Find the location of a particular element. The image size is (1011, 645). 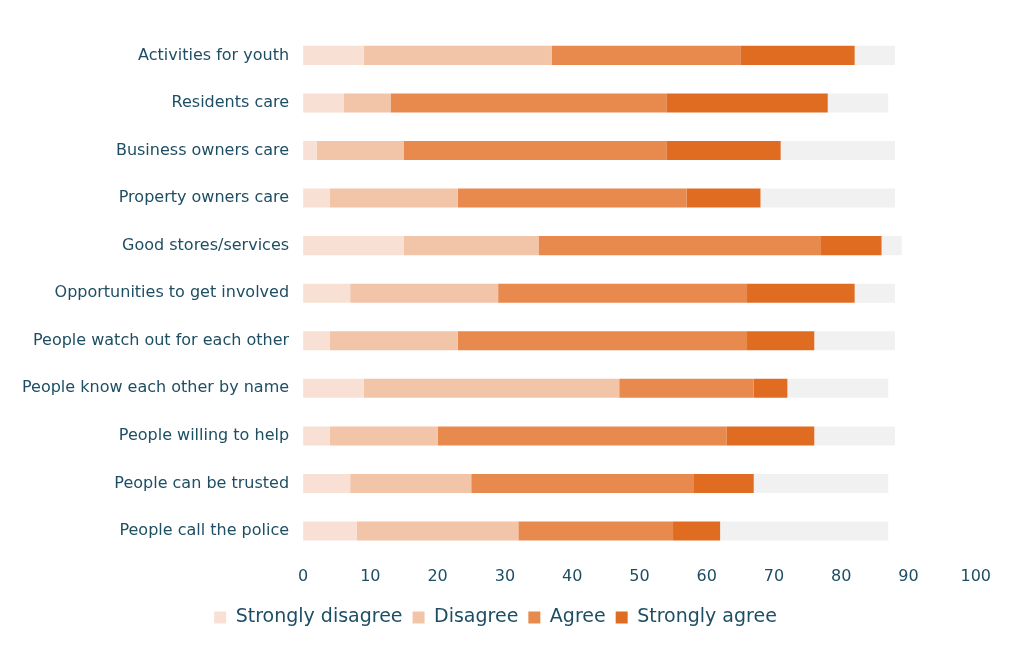

y-tick-label: People watch out for each other is located at coordinates (161, 339).